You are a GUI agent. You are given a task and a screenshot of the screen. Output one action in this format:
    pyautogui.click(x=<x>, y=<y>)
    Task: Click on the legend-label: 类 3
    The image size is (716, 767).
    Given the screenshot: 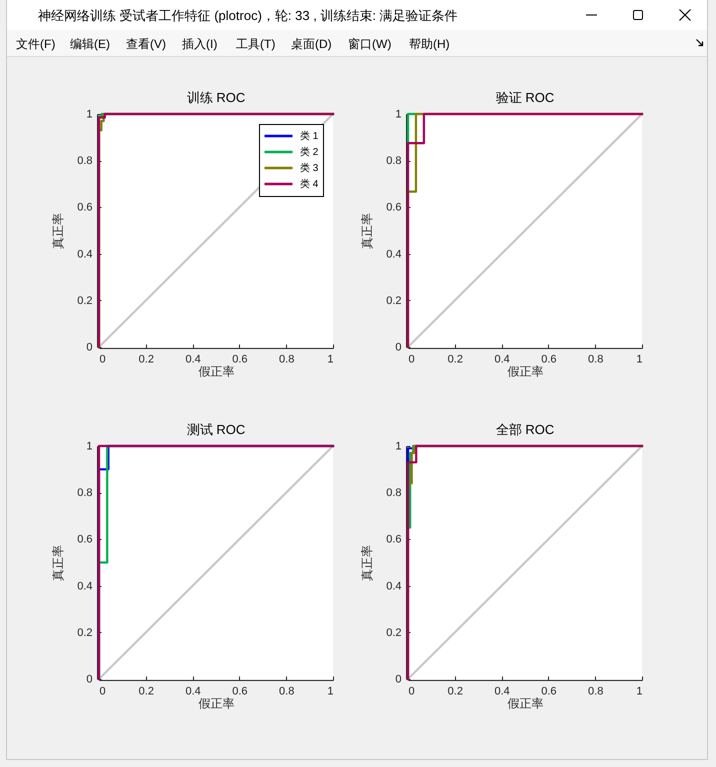 What is the action you would take?
    pyautogui.click(x=309, y=168)
    